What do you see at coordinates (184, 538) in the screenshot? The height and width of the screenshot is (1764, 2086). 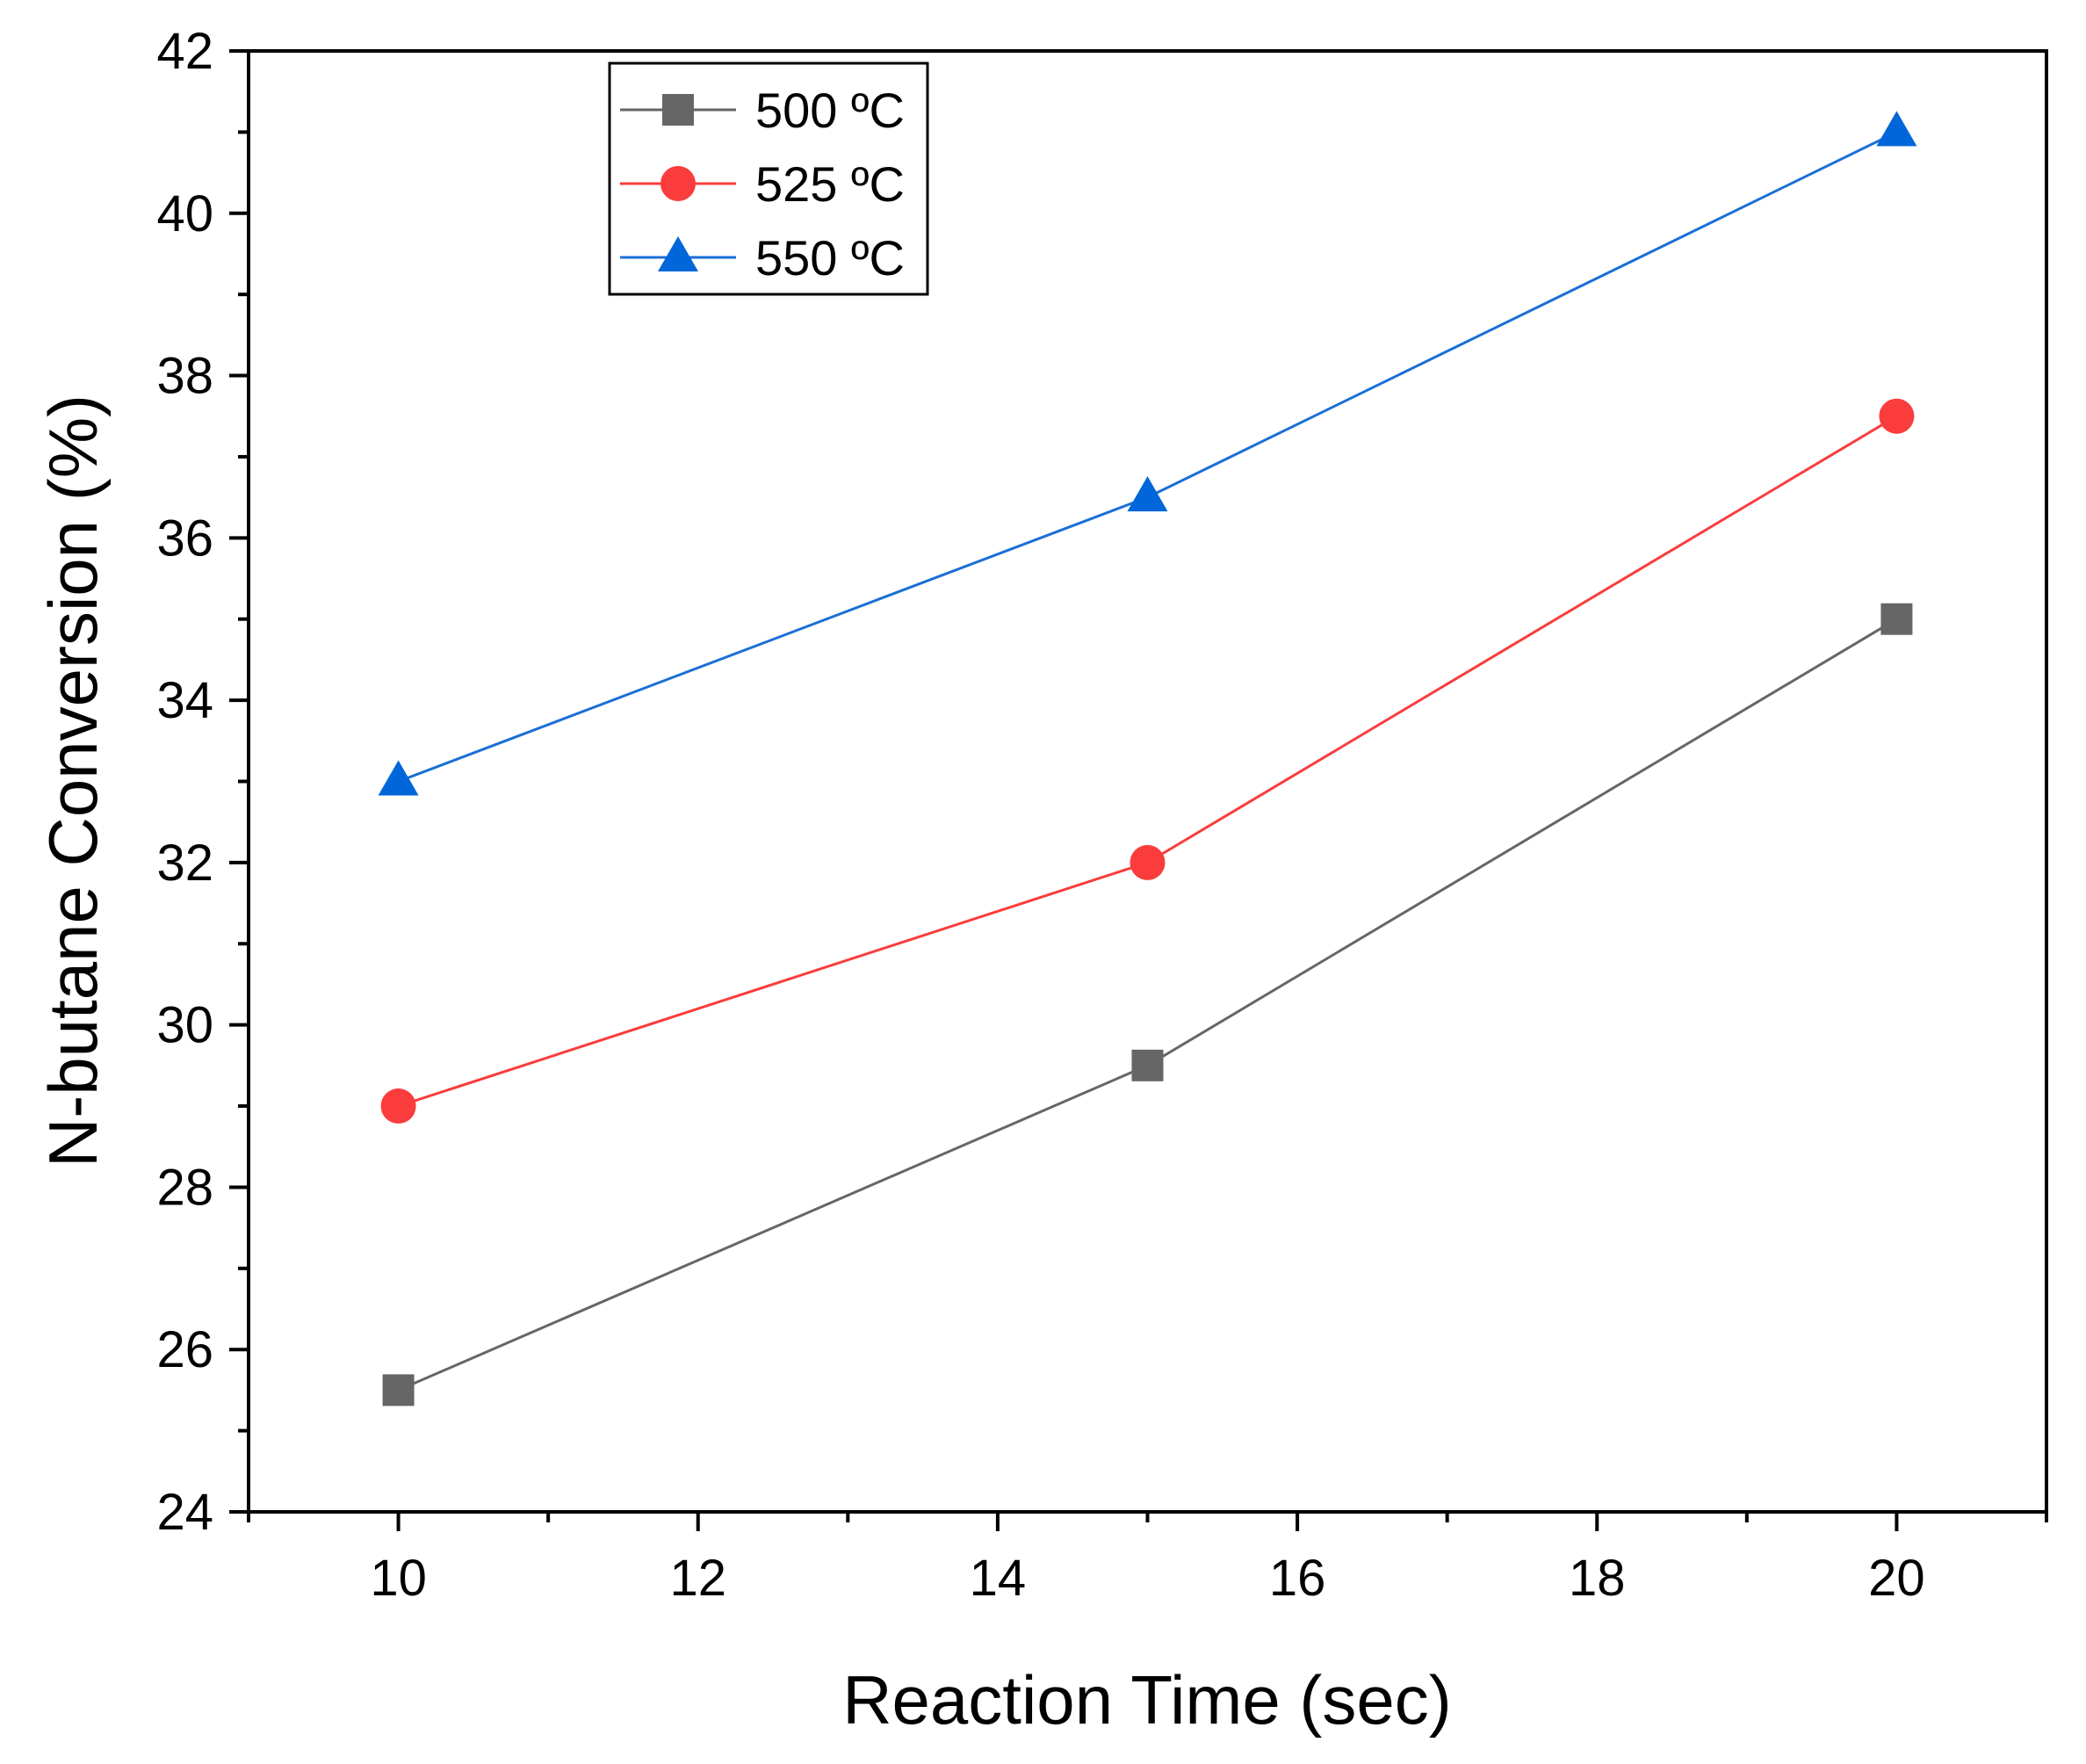 I see `y-tick-label: 36` at bounding box center [184, 538].